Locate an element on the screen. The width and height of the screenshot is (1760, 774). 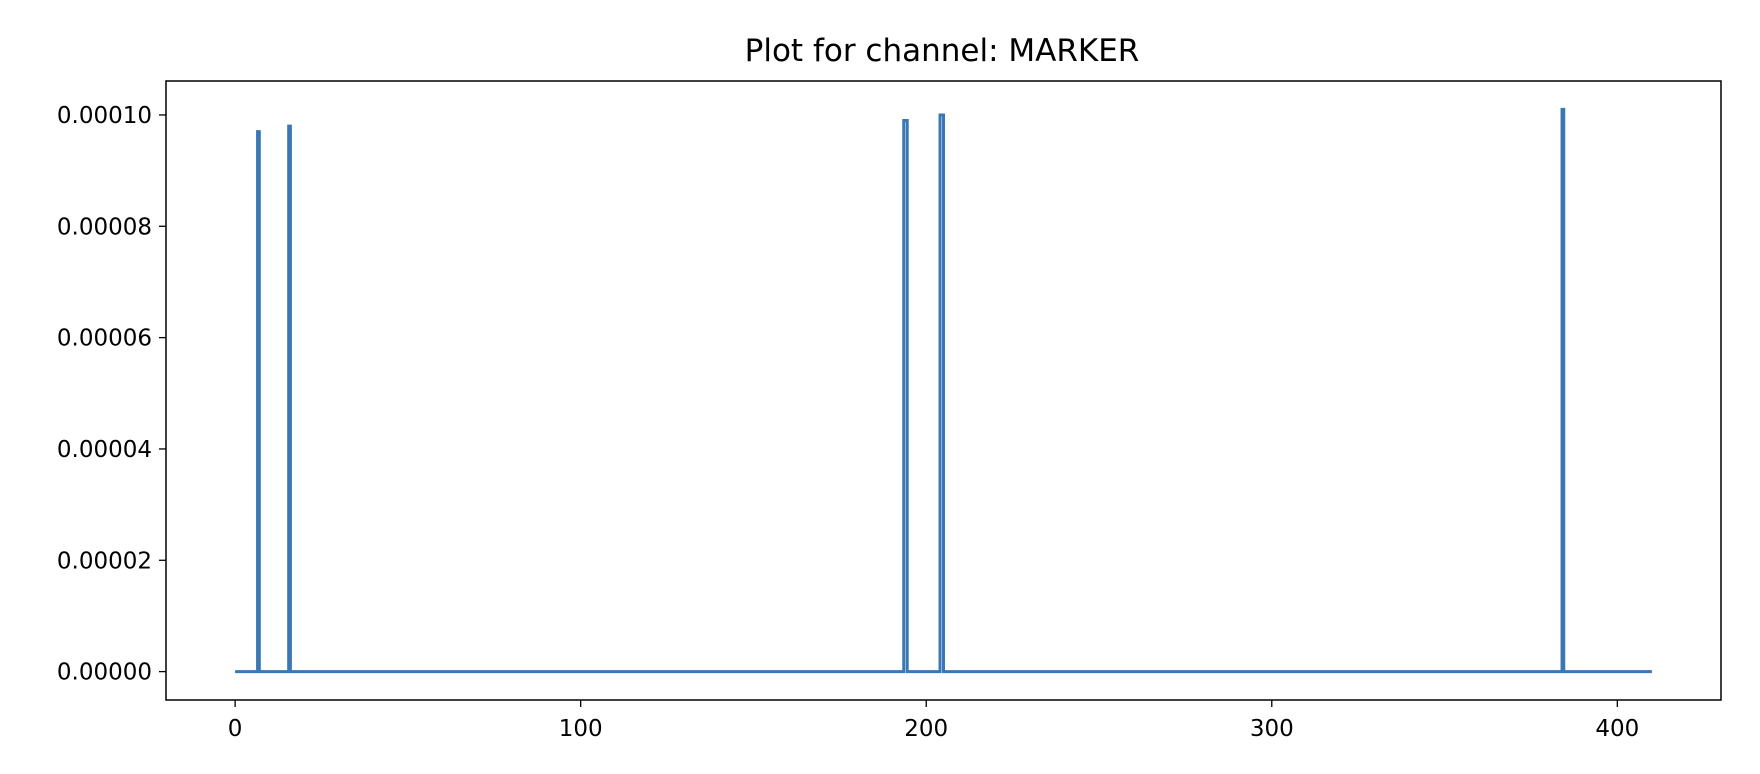
x-tick-label: 0 is located at coordinates (235, 729).